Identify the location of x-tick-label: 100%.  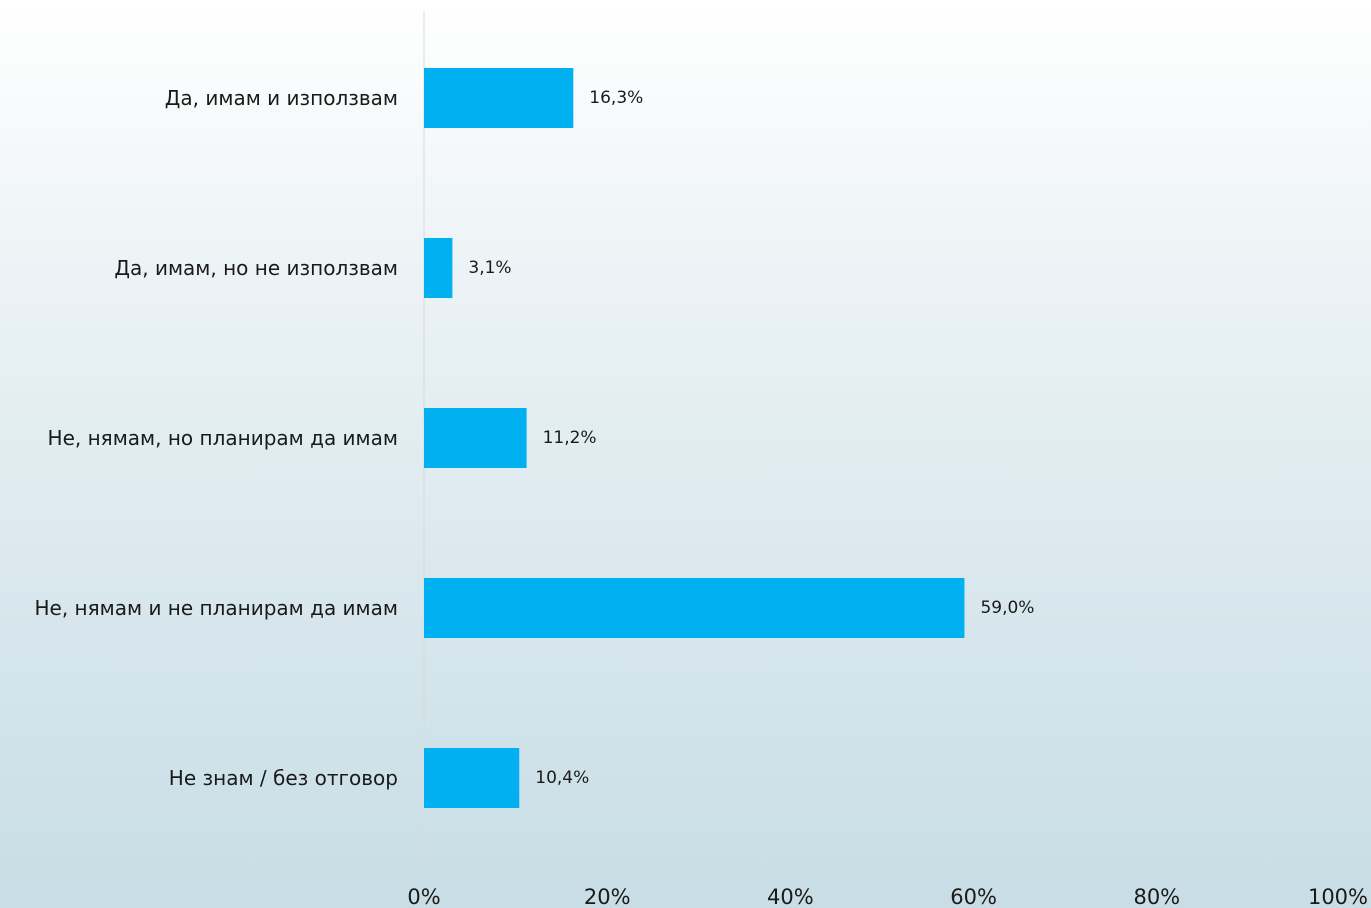
(1338, 896).